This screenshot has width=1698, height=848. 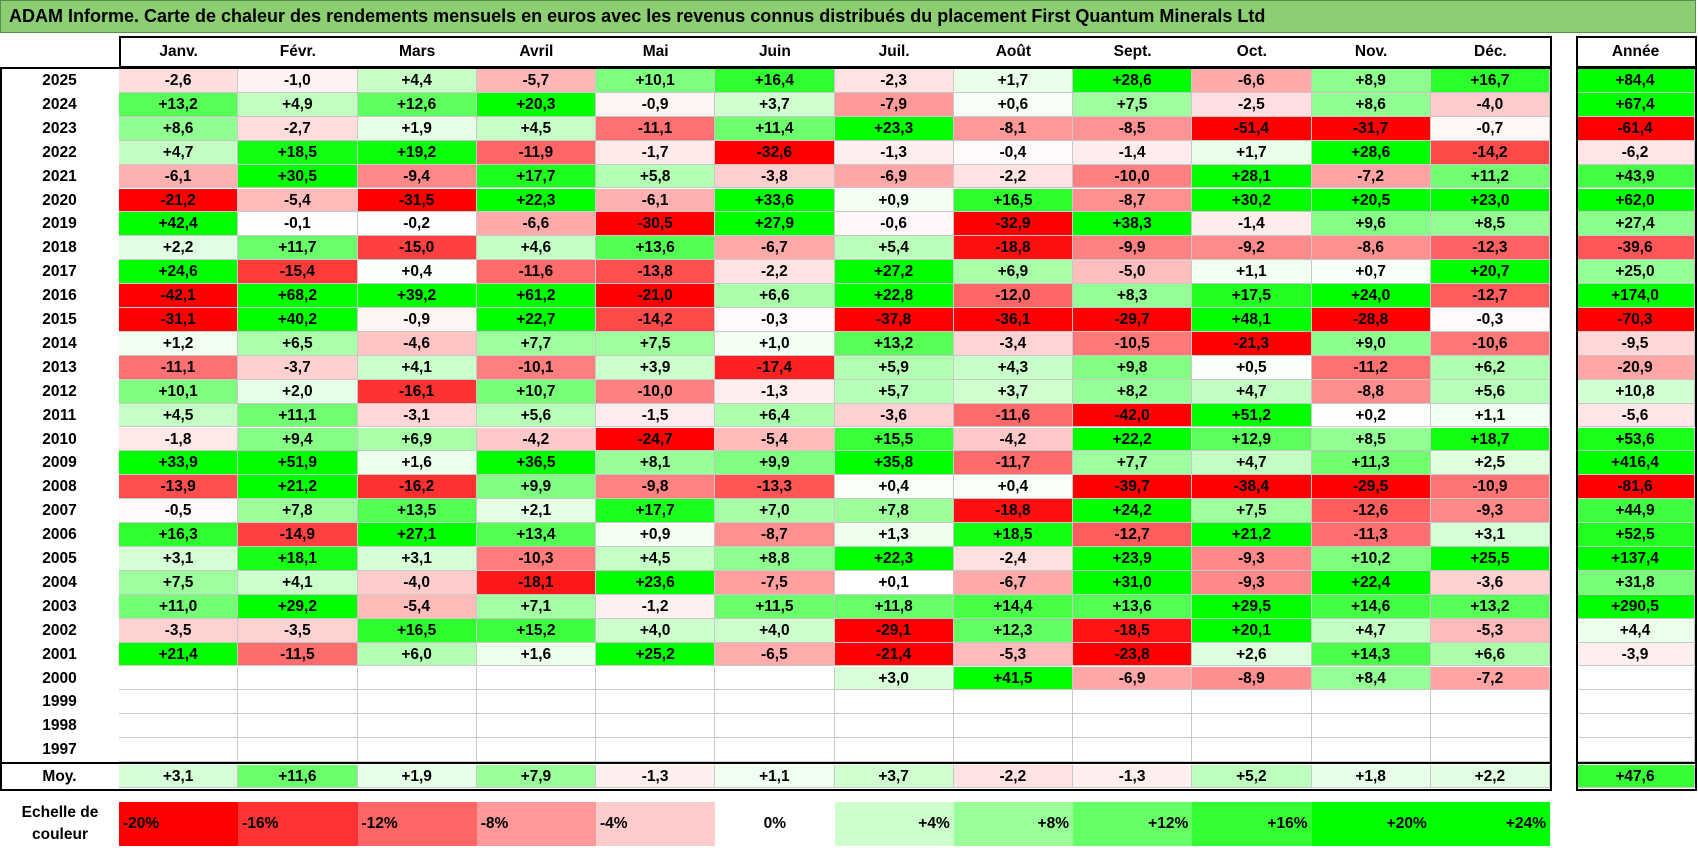 I want to click on year-label: 2015, so click(x=59, y=319).